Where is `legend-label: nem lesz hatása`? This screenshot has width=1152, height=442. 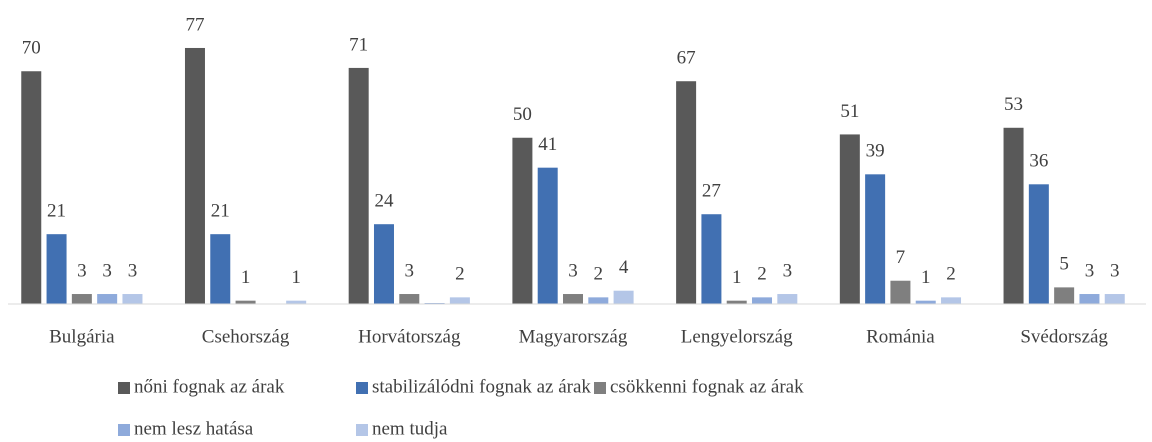
legend-label: nem lesz hatása is located at coordinates (194, 428).